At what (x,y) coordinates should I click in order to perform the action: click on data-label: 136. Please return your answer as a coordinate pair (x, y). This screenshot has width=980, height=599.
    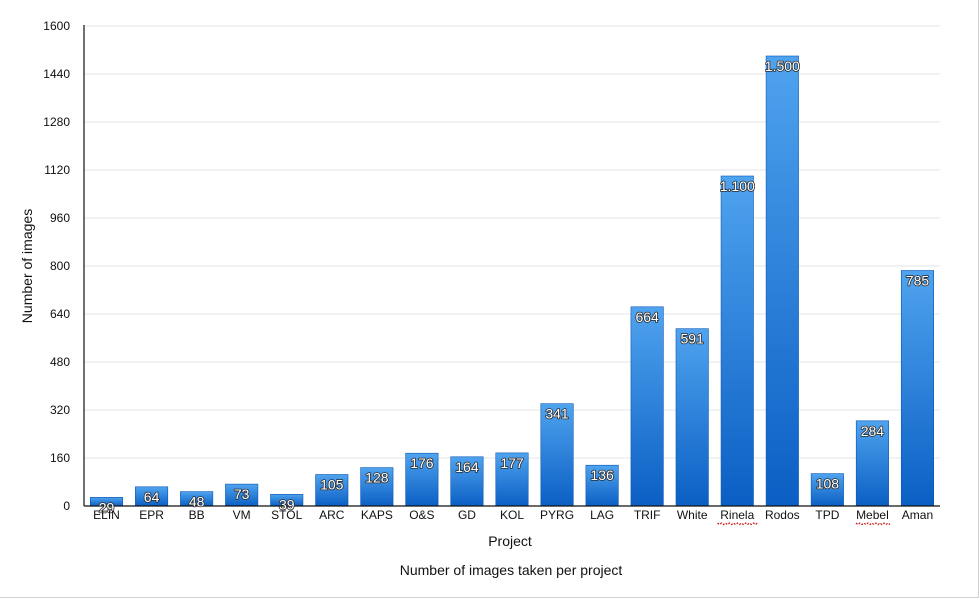
    Looking at the image, I should click on (602, 475).